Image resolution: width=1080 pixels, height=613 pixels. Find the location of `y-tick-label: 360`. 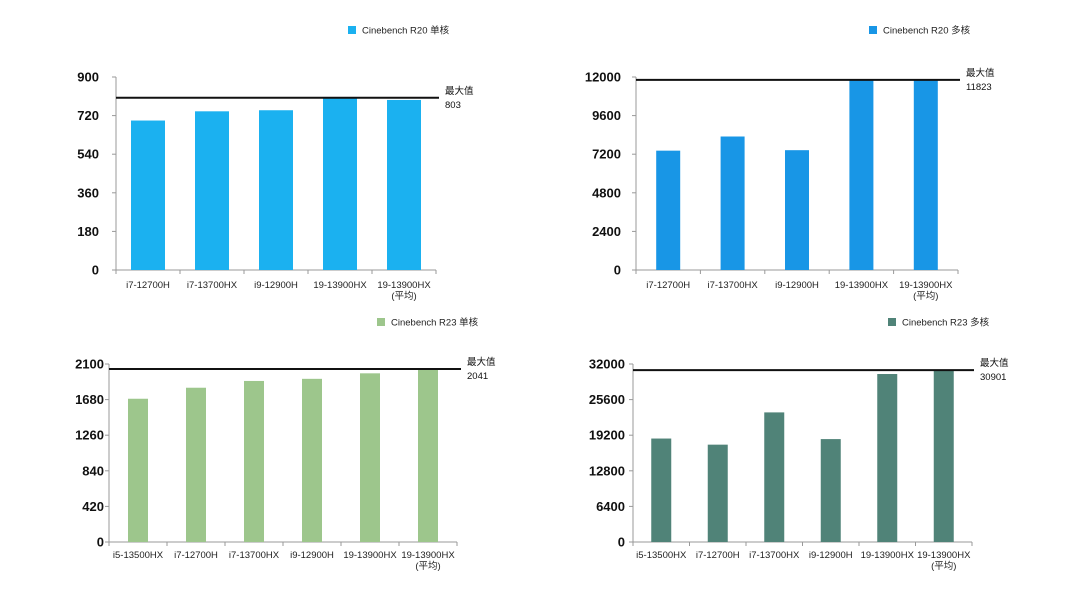

y-tick-label: 360 is located at coordinates (88, 192).